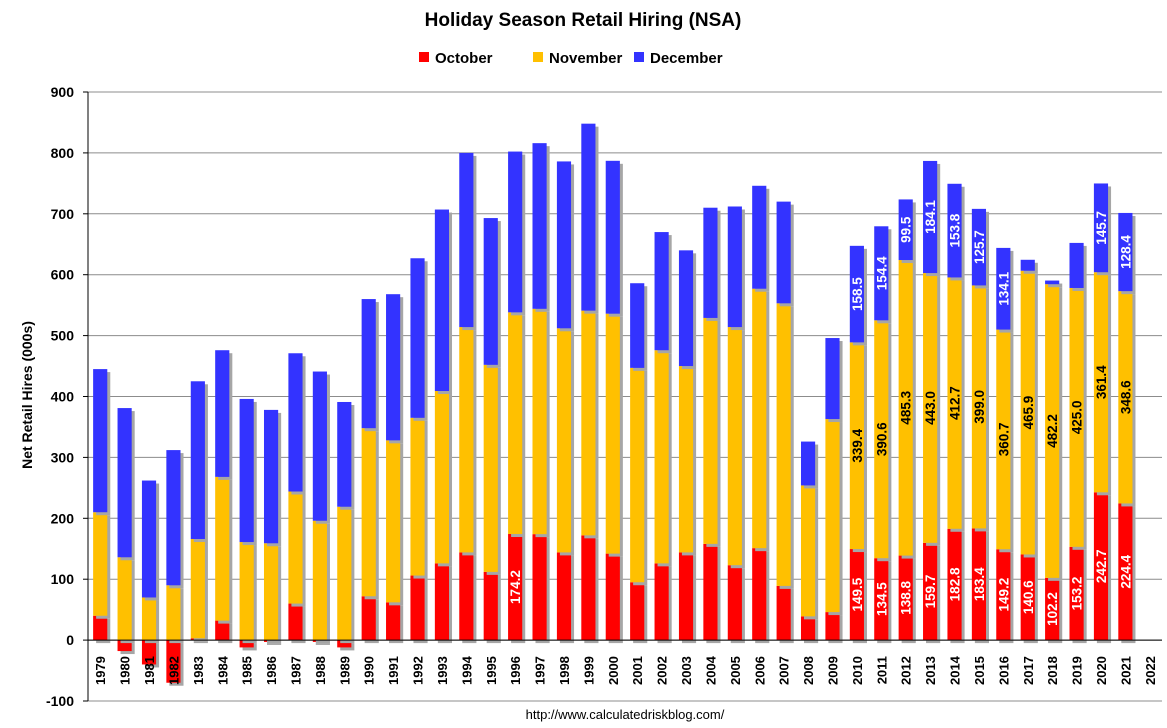  What do you see at coordinates (905, 230) in the screenshot?
I see `bar-december-2012` at bounding box center [905, 230].